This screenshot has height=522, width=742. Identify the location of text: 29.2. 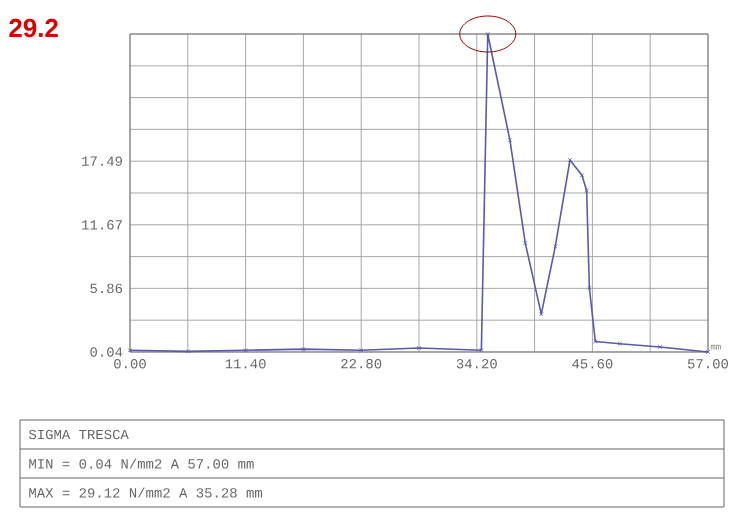
(33, 28).